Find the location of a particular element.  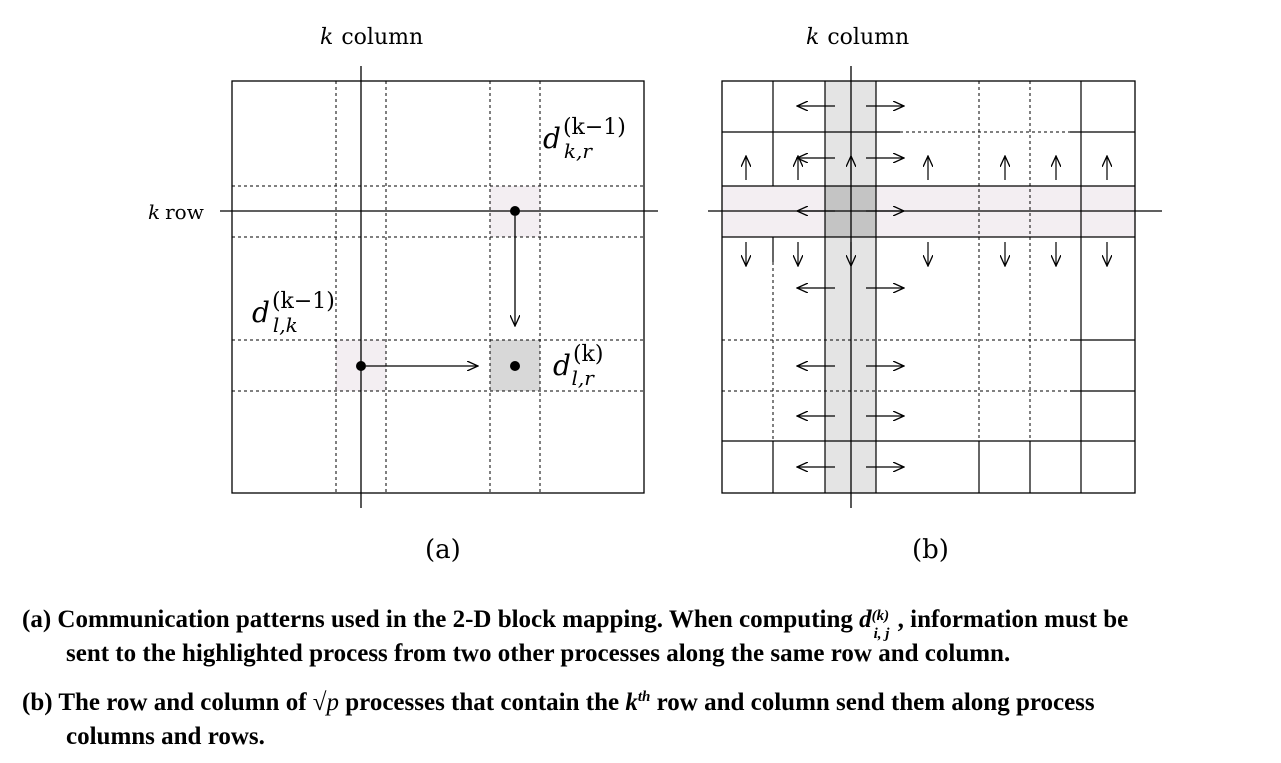

caption-b-mid: processes that contain the is located at coordinates (482, 702).